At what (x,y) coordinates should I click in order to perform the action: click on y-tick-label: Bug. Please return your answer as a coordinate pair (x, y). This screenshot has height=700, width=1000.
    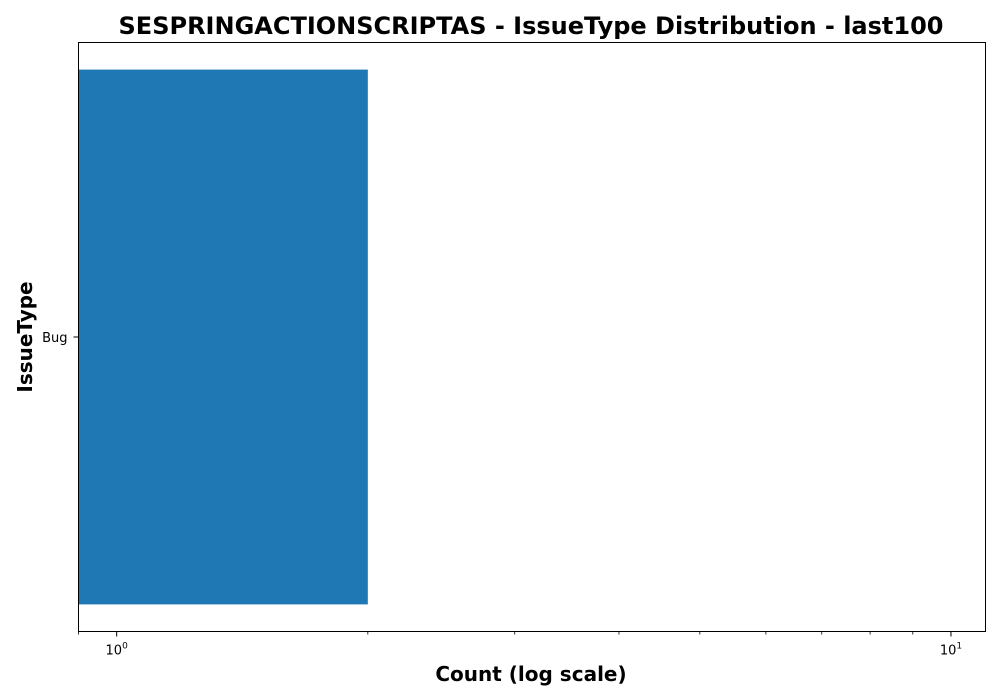
    Looking at the image, I should click on (54, 338).